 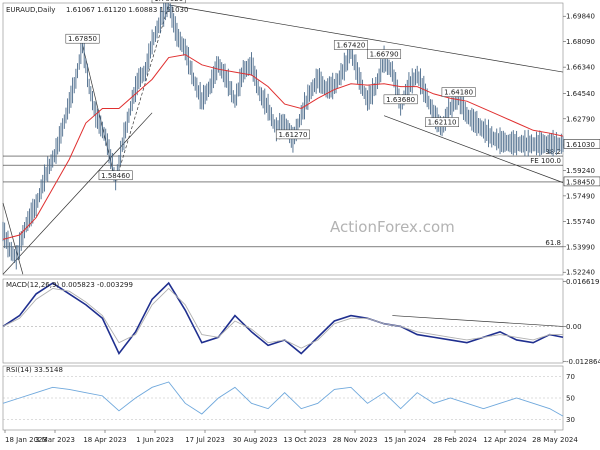 What do you see at coordinates (478, 321) in the screenshot?
I see `macd-trendline` at bounding box center [478, 321].